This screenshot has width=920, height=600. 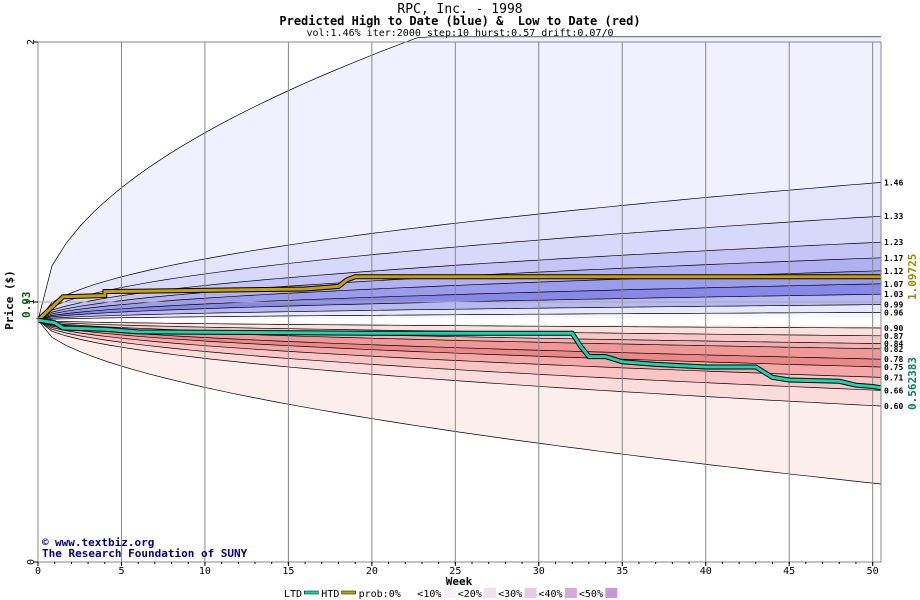 What do you see at coordinates (293, 594) in the screenshot?
I see `legend-ltd-label: LTD` at bounding box center [293, 594].